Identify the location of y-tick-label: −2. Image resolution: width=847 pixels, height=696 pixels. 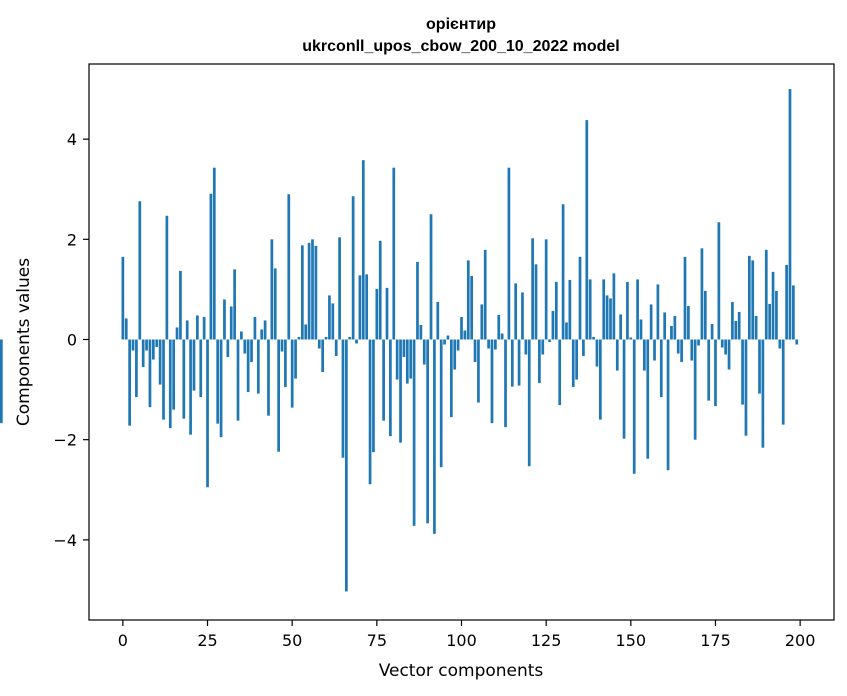
(65, 440).